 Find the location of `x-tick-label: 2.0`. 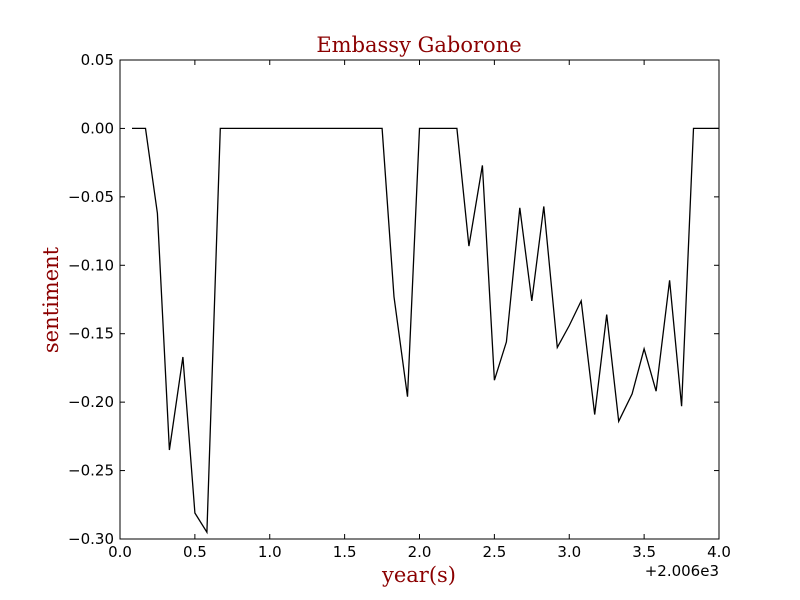

x-tick-label: 2.0 is located at coordinates (420, 552).